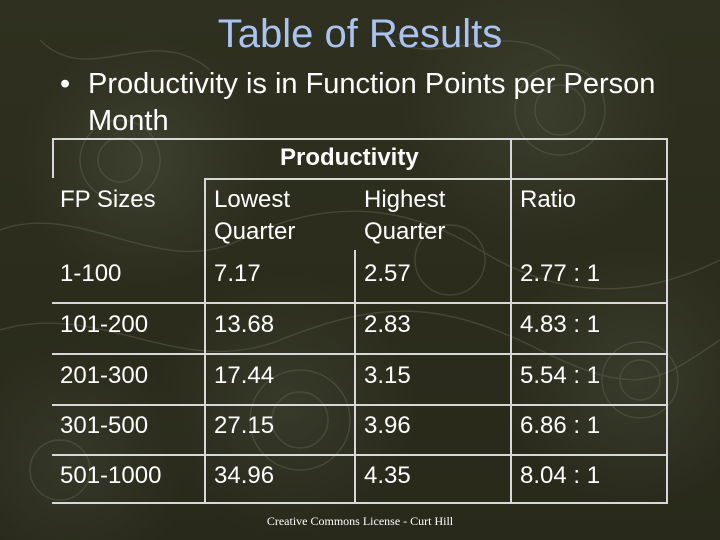 Image resolution: width=720 pixels, height=540 pixels. I want to click on row-4-highest: 3.96, so click(387, 425).